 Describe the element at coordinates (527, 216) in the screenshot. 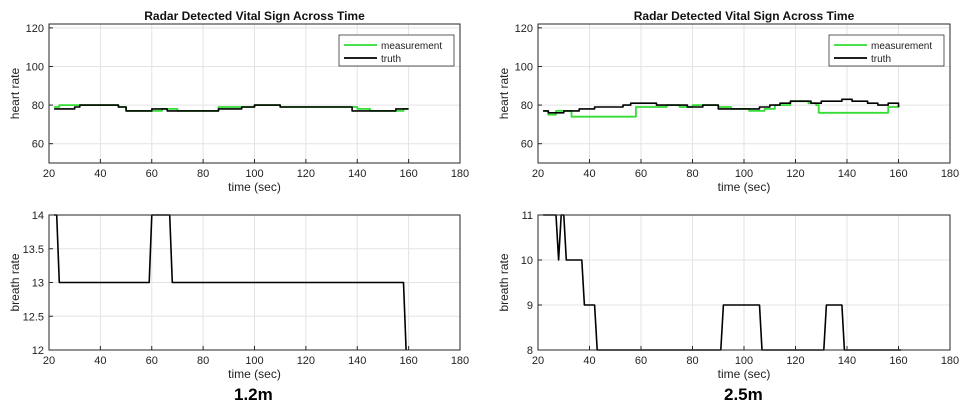

I see `y-tick-label: 11` at that location.